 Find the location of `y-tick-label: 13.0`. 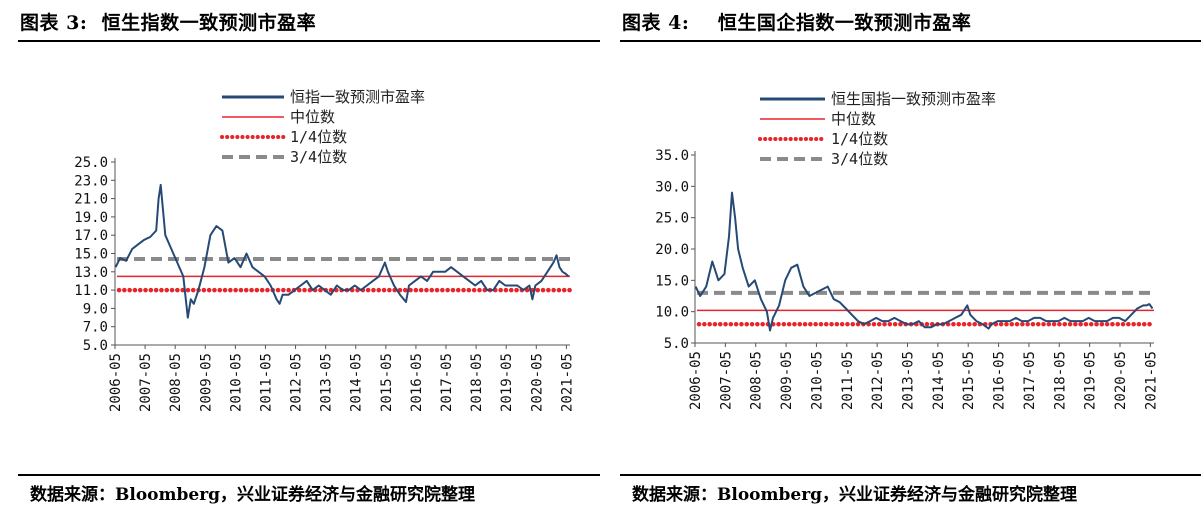

y-tick-label: 13.0 is located at coordinates (91, 273).